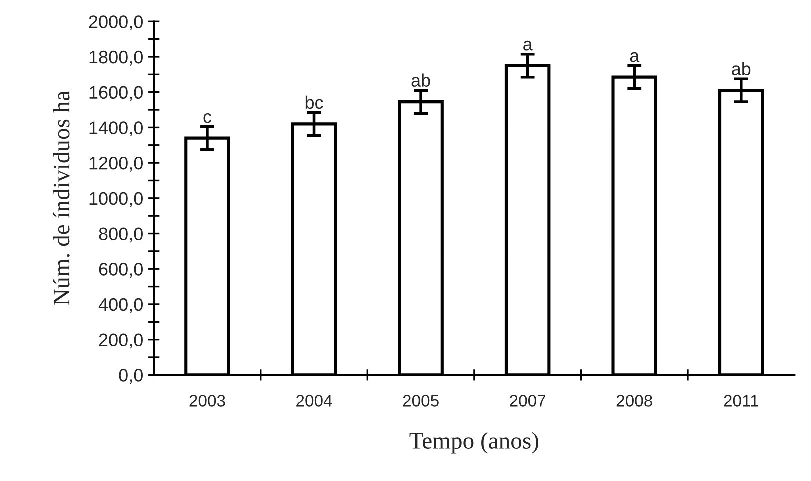  I want to click on y-tick-label: 1000,0, so click(116, 200).